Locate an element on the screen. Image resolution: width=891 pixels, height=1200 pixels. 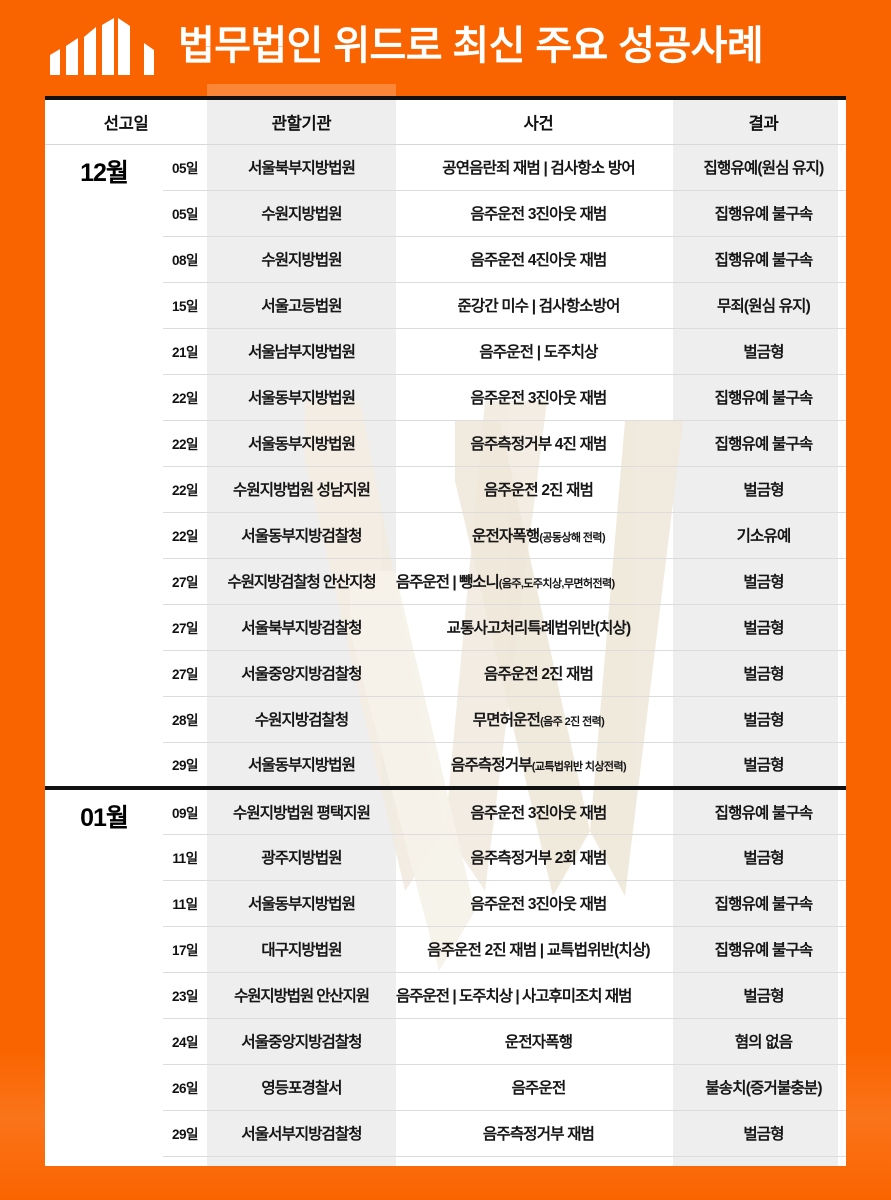
cell-case: 운전자폭행 is located at coordinates (539, 1041).